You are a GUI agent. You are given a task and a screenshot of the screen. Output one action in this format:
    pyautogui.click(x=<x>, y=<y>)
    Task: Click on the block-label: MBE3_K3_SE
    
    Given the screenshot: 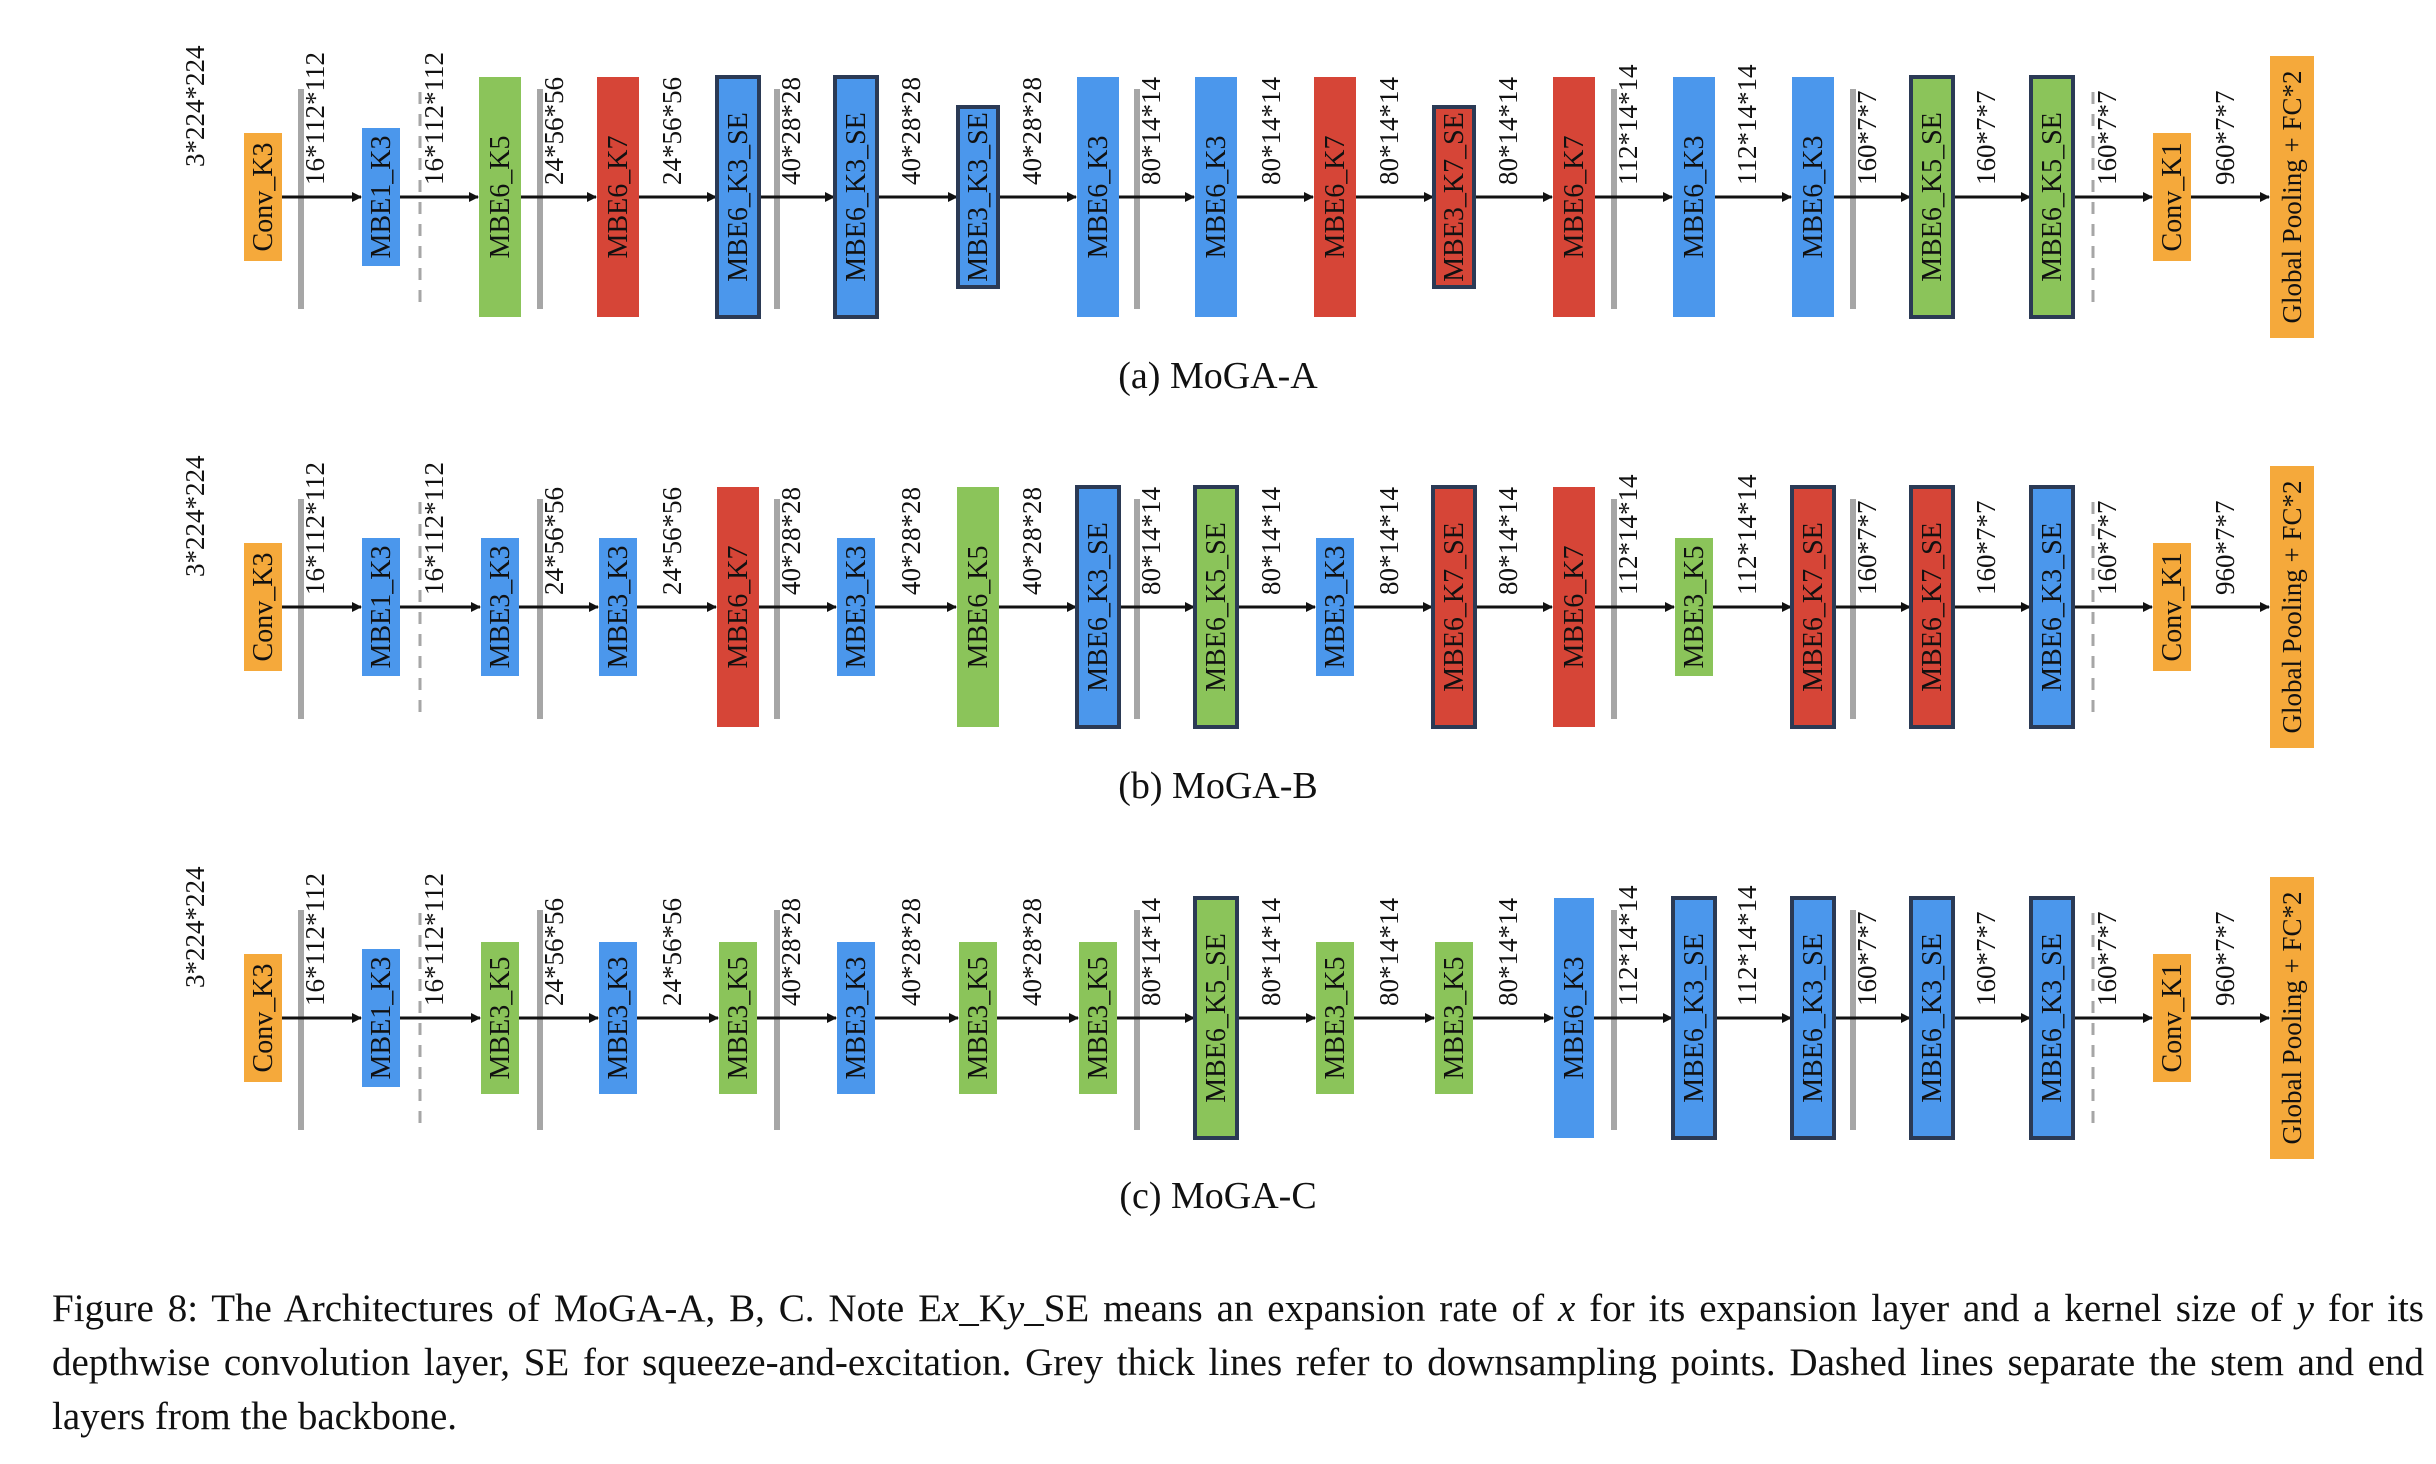 What is the action you would take?
    pyautogui.click(x=978, y=197)
    